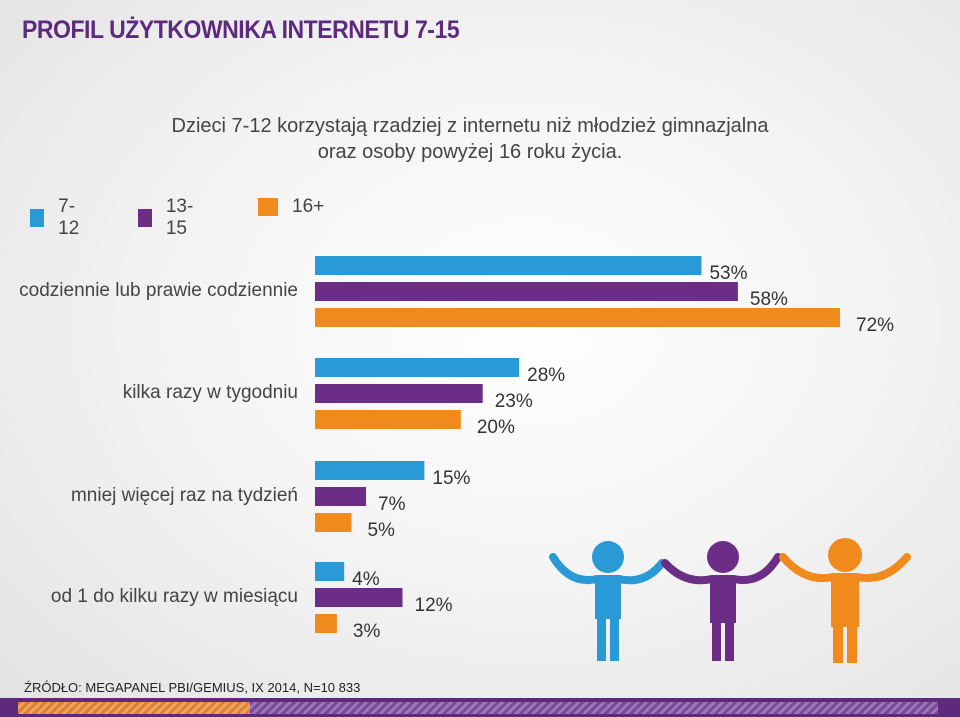 This screenshot has width=960, height=717. What do you see at coordinates (417, 367) in the screenshot?
I see `bar-7-12-cat2` at bounding box center [417, 367].